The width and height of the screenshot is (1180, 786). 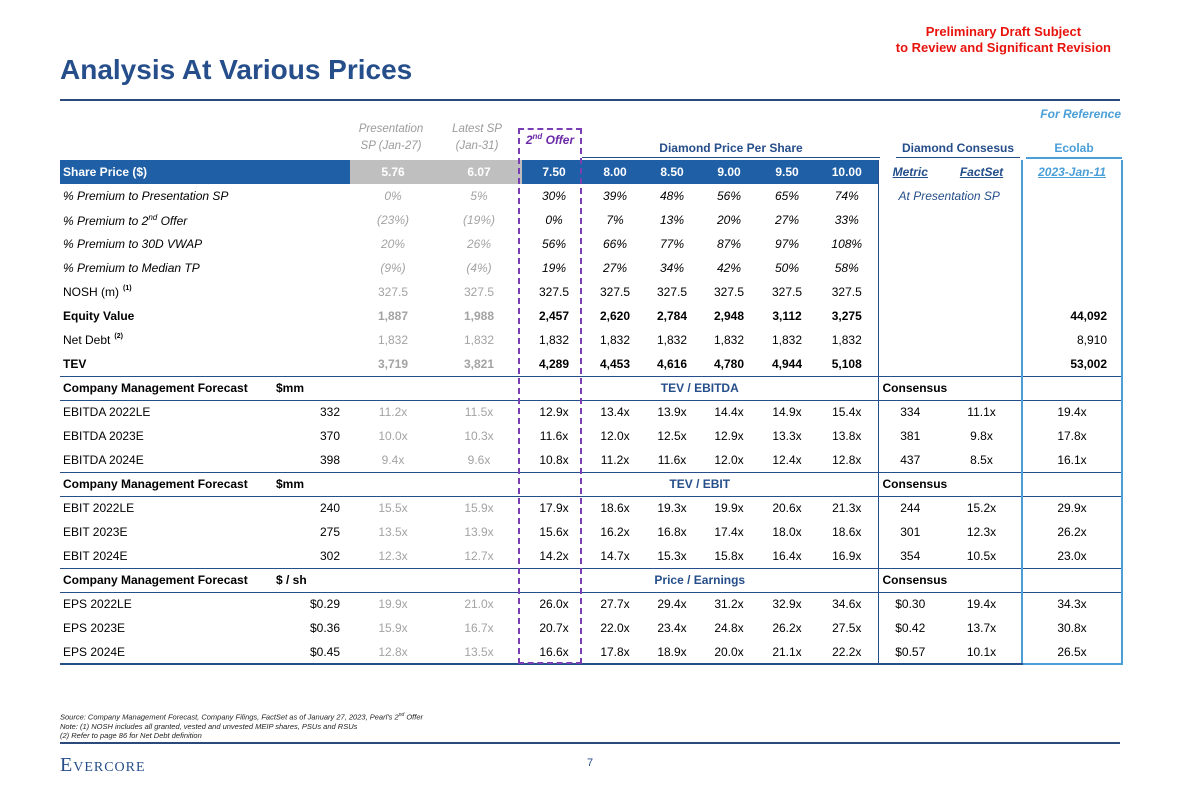 I want to click on row-label: Equity Value, so click(x=205, y=316).